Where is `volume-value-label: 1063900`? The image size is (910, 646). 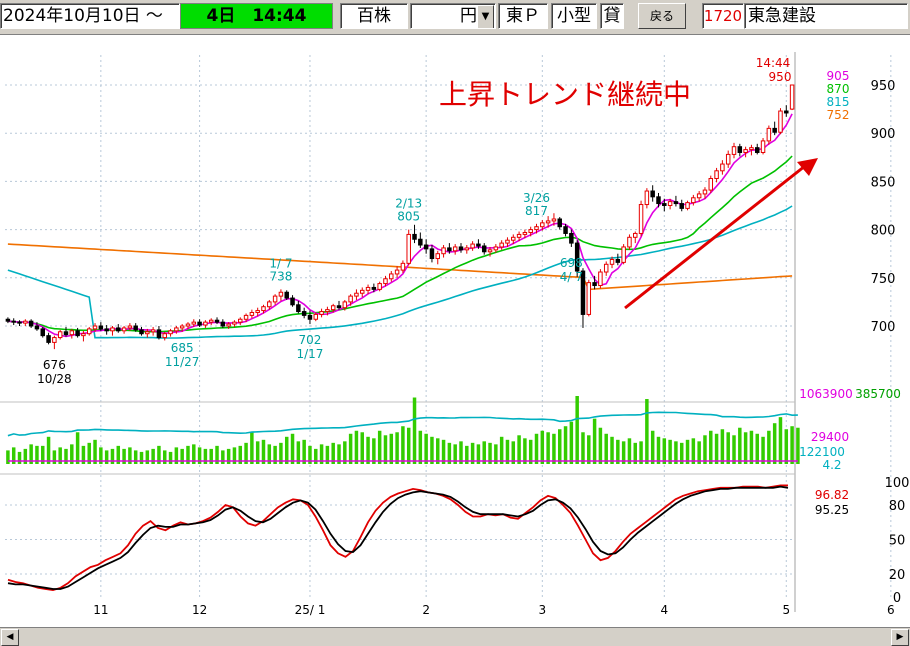 volume-value-label: 1063900 is located at coordinates (825, 394).